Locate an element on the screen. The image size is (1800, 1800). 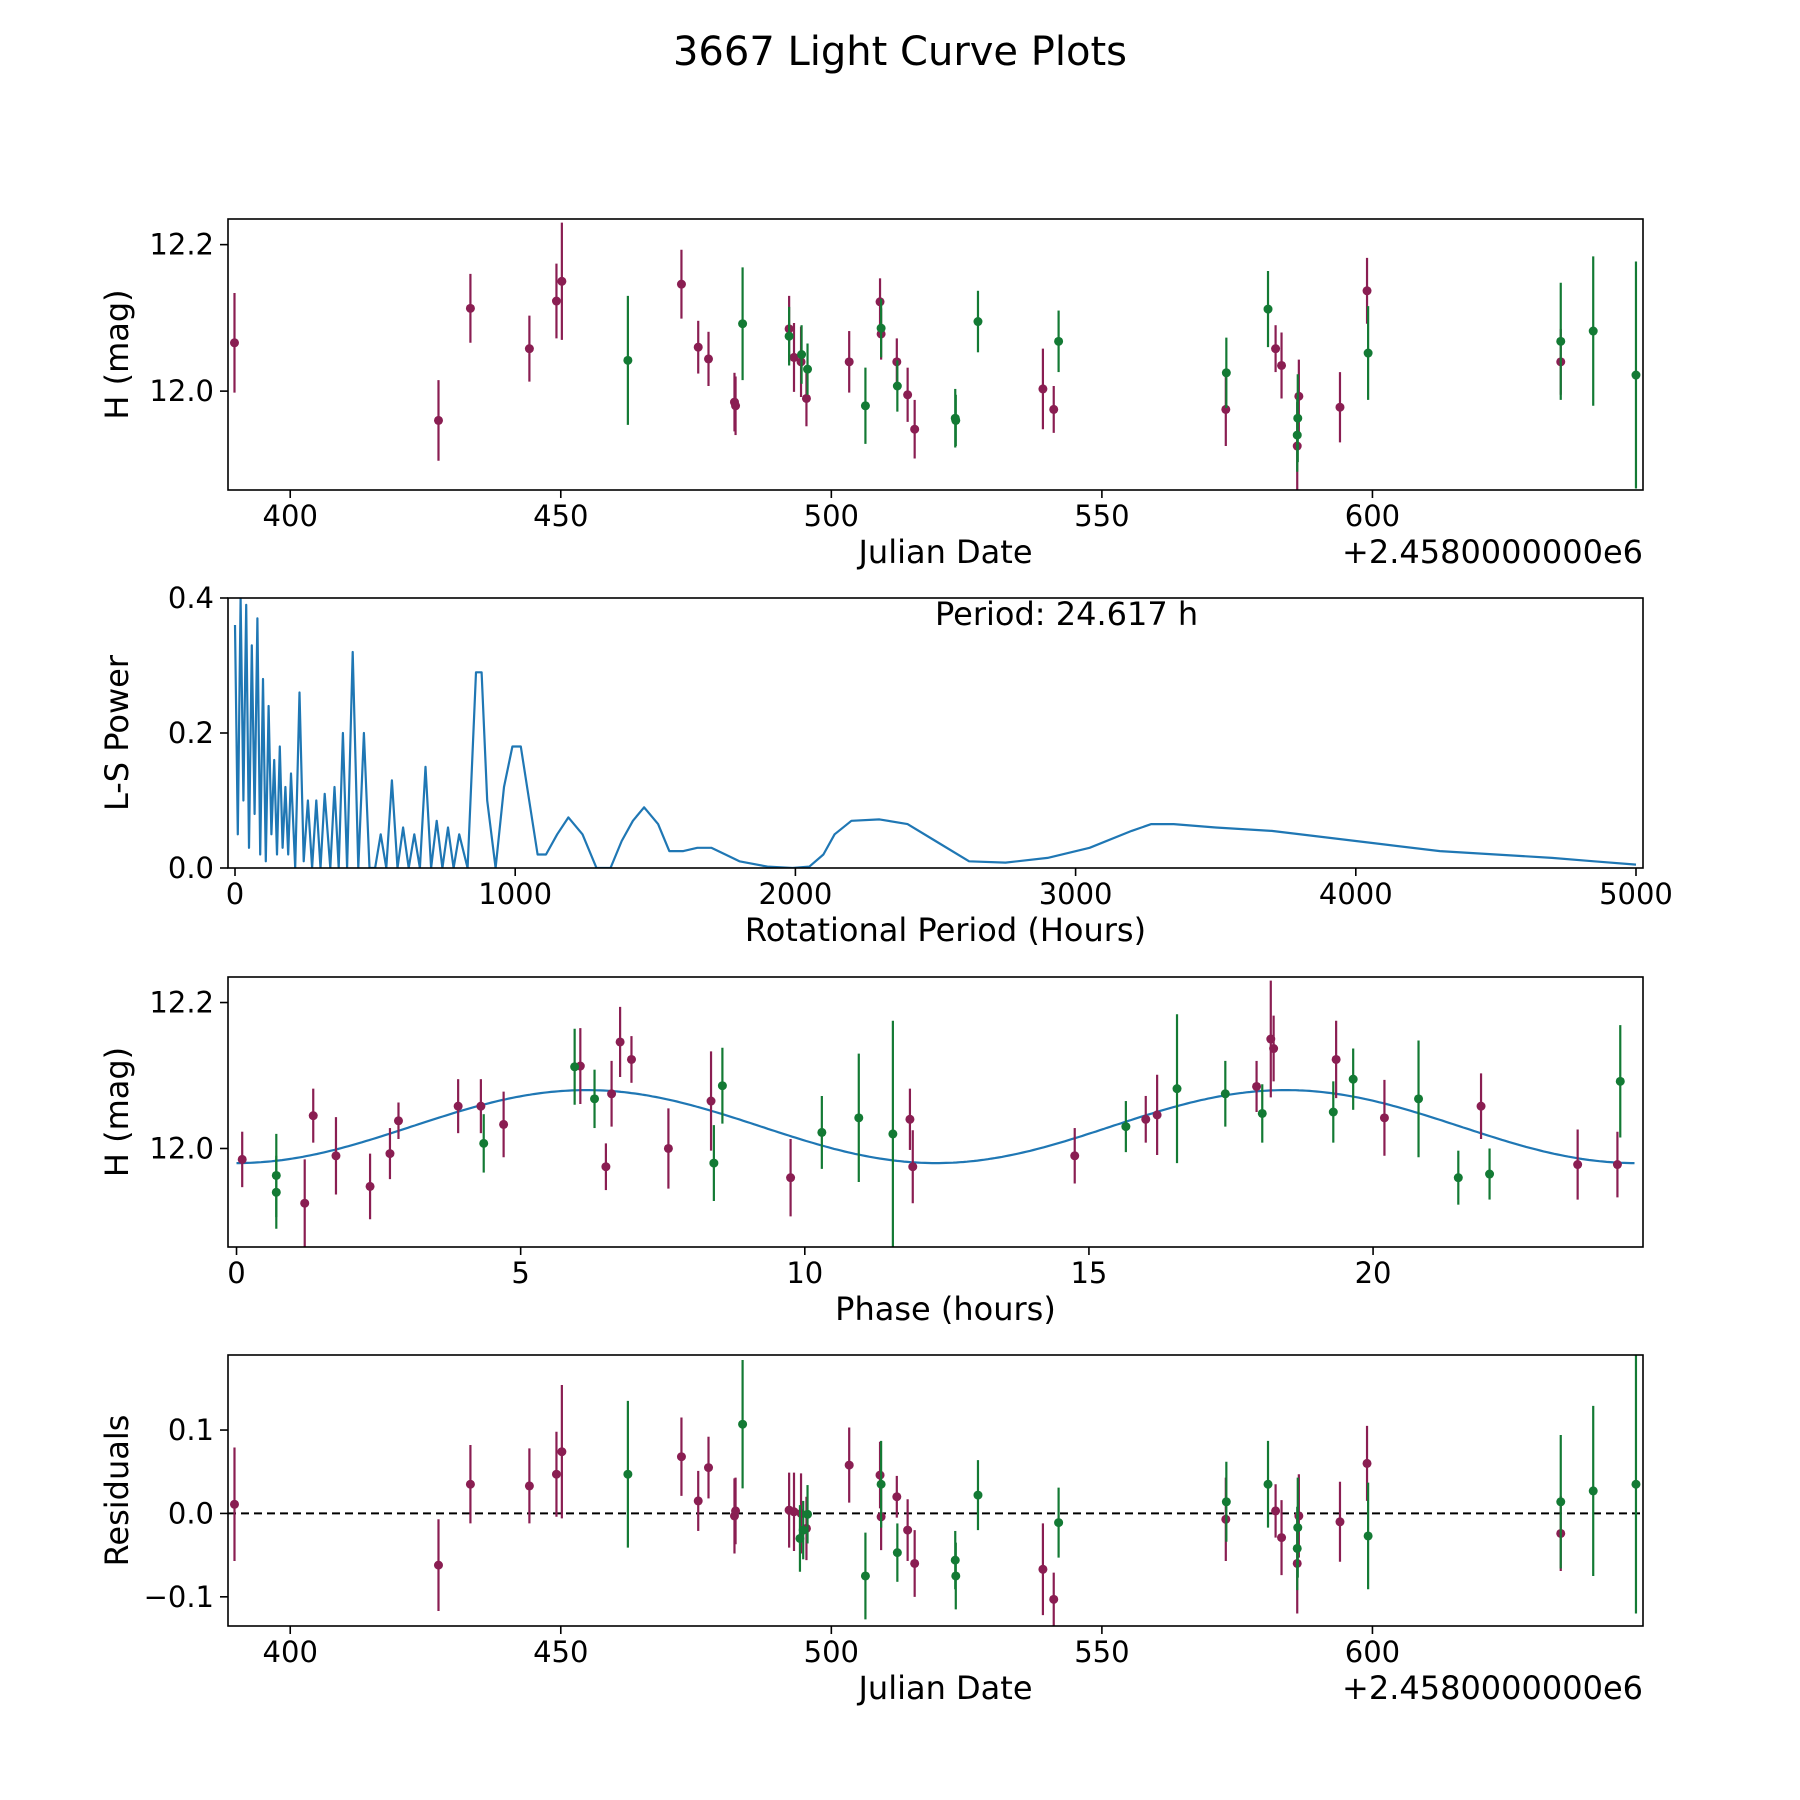
x-tick-label: 5000 is located at coordinates (1636, 894).